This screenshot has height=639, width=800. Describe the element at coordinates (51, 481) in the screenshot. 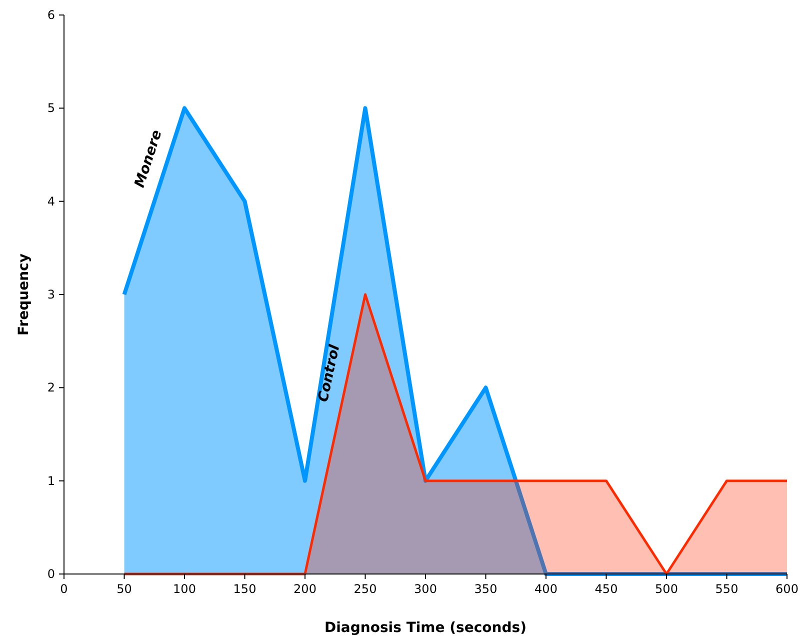

I see `y-tick-label: 1` at that location.